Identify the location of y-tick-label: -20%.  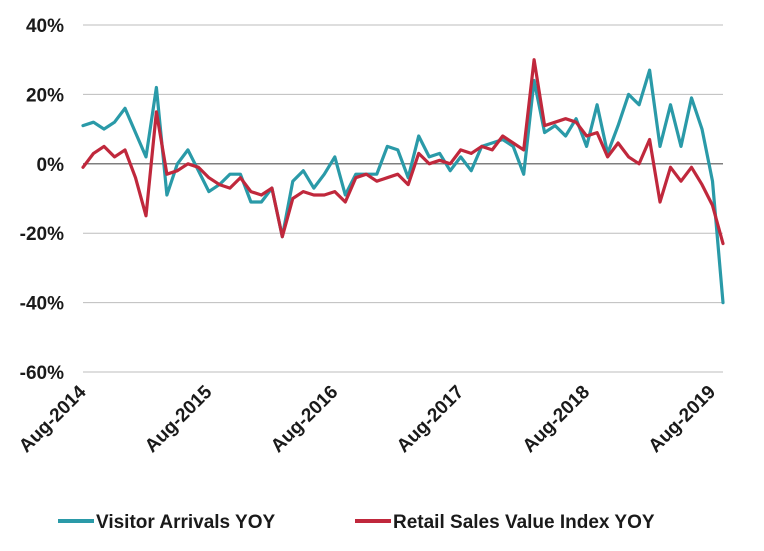
(42, 234).